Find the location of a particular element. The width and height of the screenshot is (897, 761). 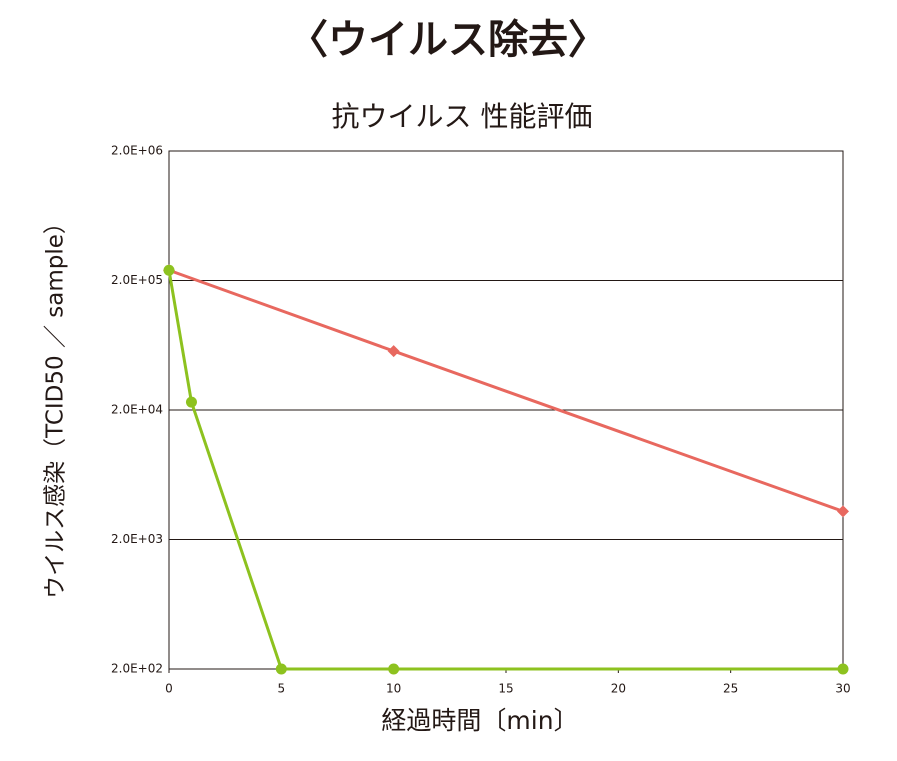

y-tick-label: 2.0E+03 is located at coordinates (137, 539).